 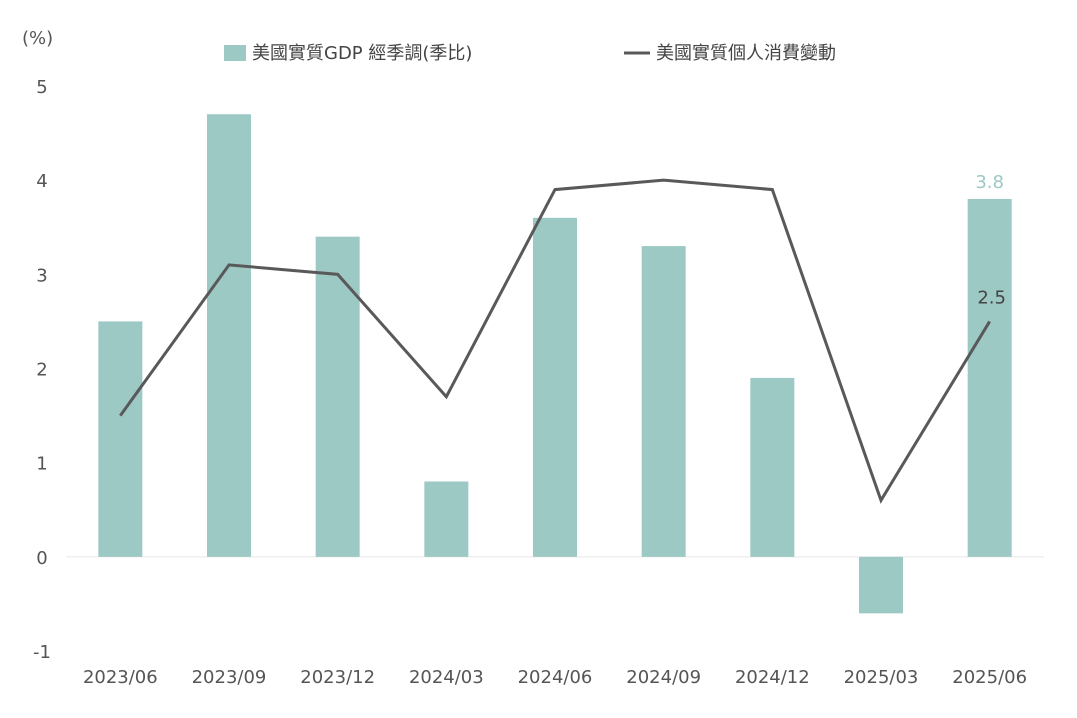 What do you see at coordinates (555, 677) in the screenshot?
I see `x-tick-label: 2024/06` at bounding box center [555, 677].